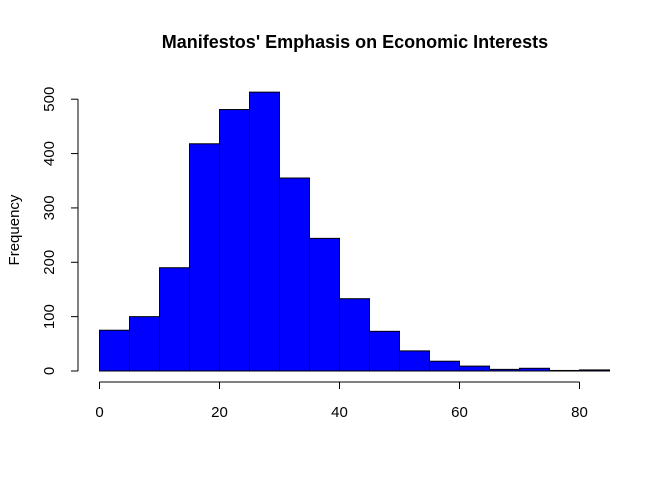 The width and height of the screenshot is (672, 480). I want to click on y-tick-label: 0, so click(49, 371).